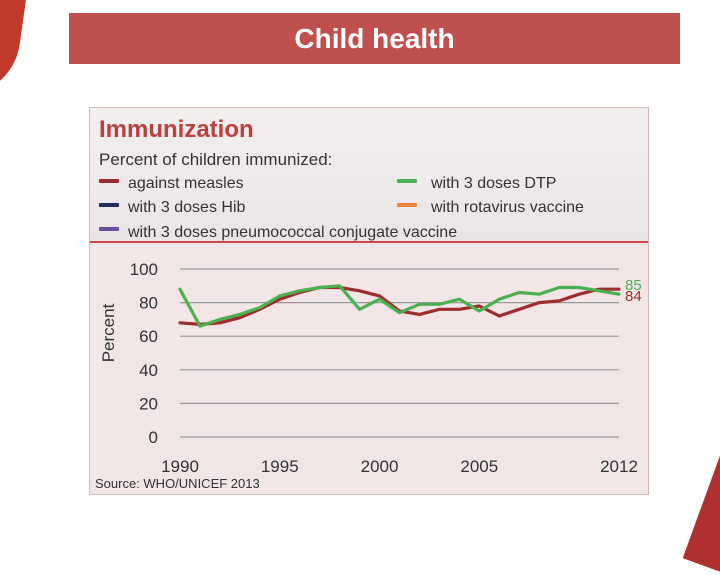 This screenshot has height=575, width=720. I want to click on legend-label-hib: with 3 doses Hib, so click(187, 207).